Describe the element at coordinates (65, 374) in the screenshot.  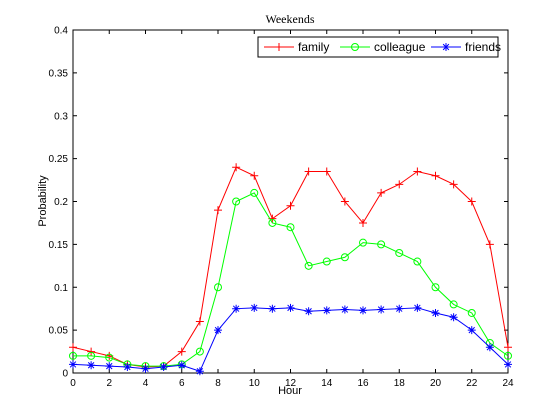
I see `y-tick-label: 0` at that location.